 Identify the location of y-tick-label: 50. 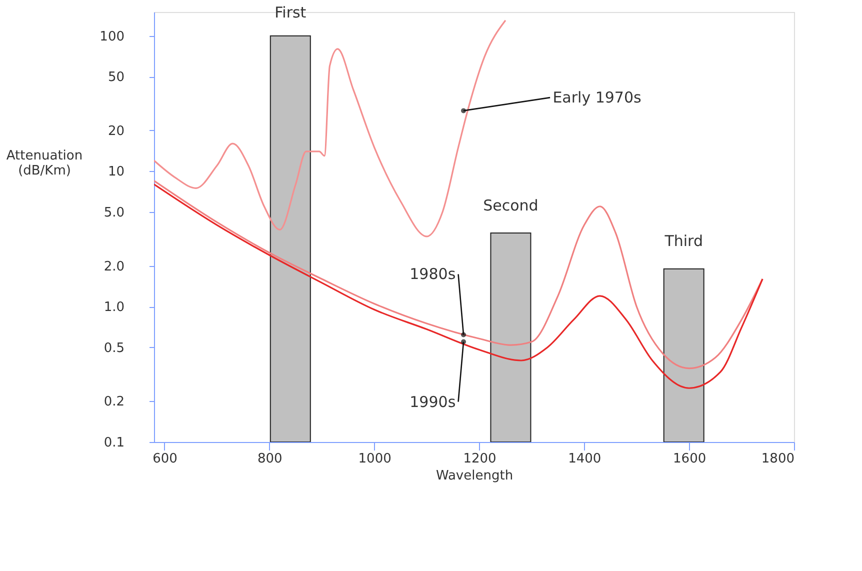
(116, 78).